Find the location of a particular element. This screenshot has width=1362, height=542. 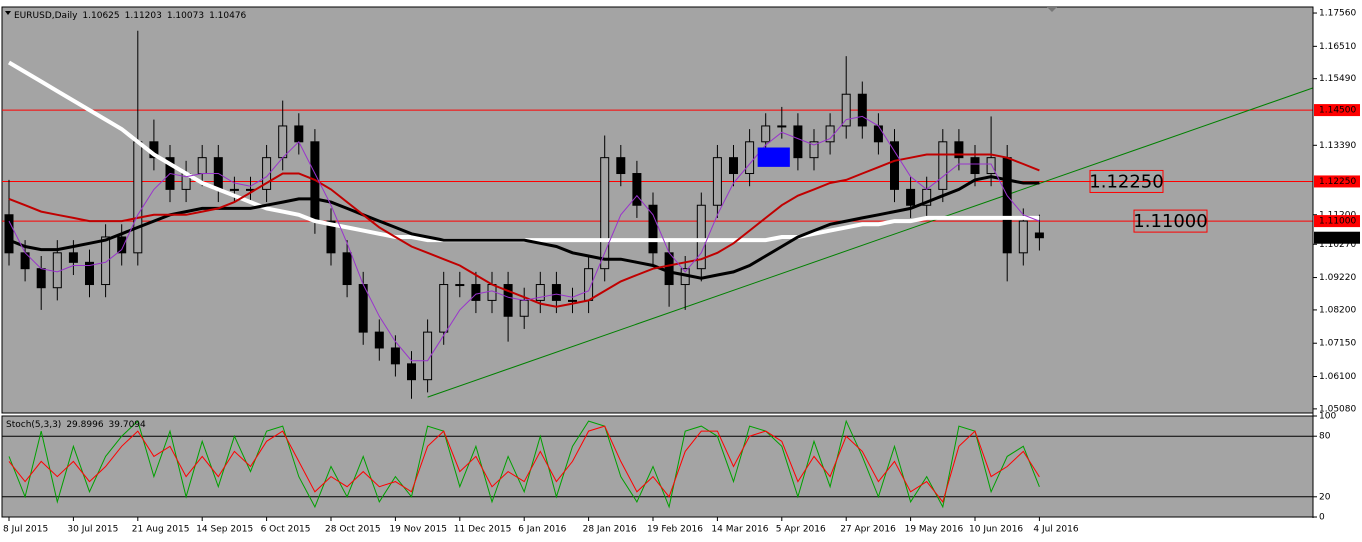

header-value: 29.8996 is located at coordinates (84, 425).